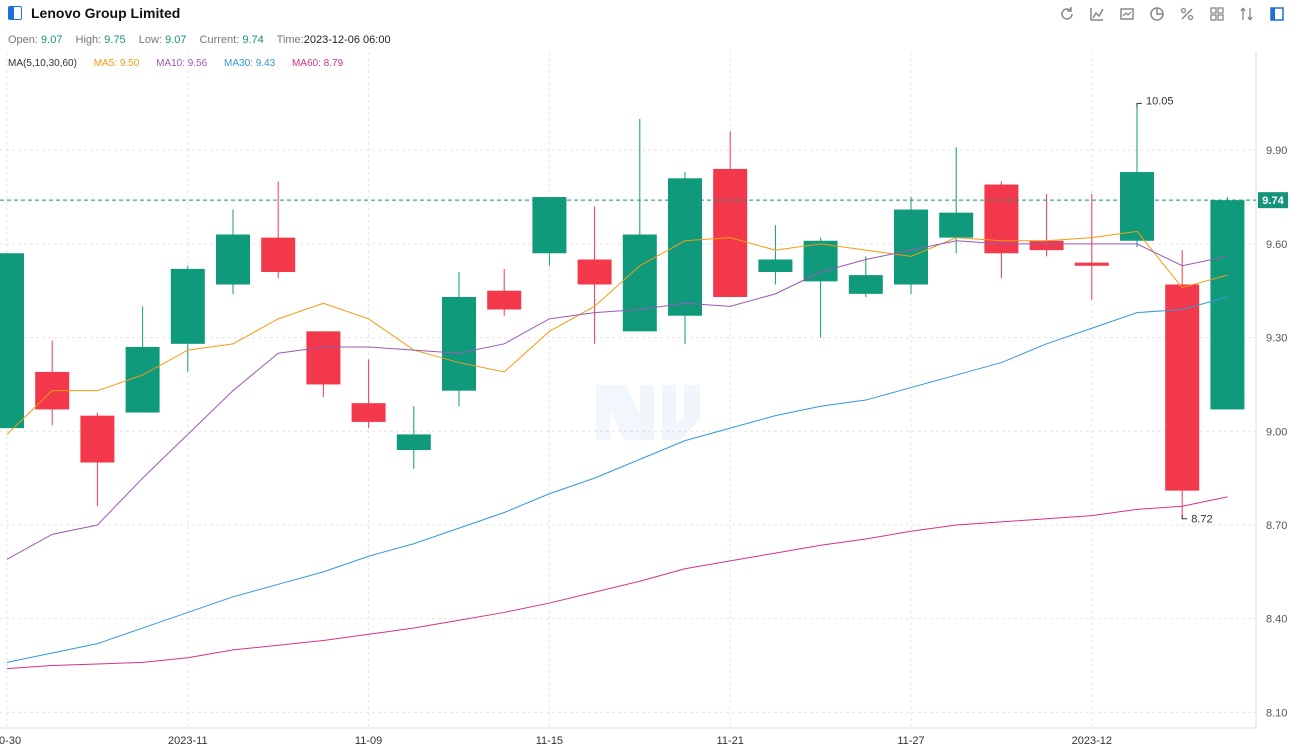 This screenshot has height=752, width=1298. What do you see at coordinates (253, 40) in the screenshot?
I see `current-value: 9.74` at bounding box center [253, 40].